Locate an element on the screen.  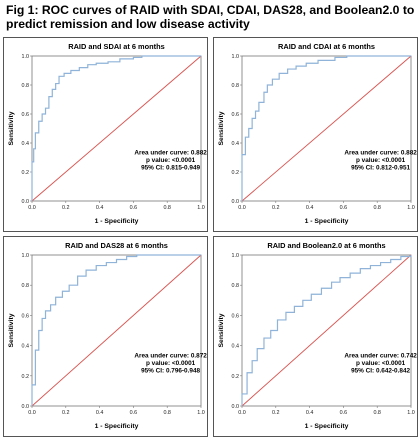
auc-annotation-line: 95% CI: 0.642-0.842 is located at coordinates (380, 371).